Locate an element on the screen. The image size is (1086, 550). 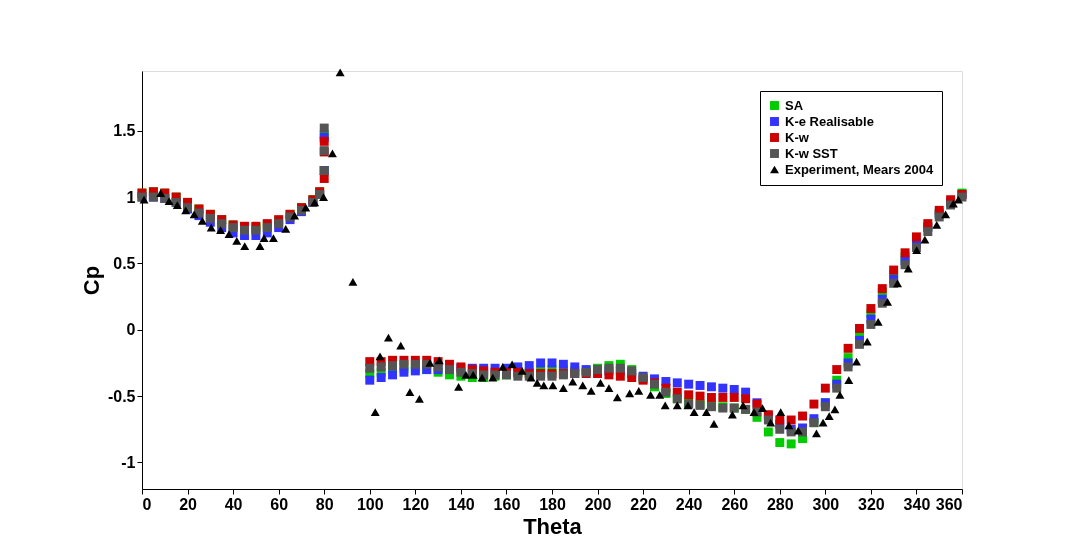
x-tick-label: 120 is located at coordinates (416, 504).